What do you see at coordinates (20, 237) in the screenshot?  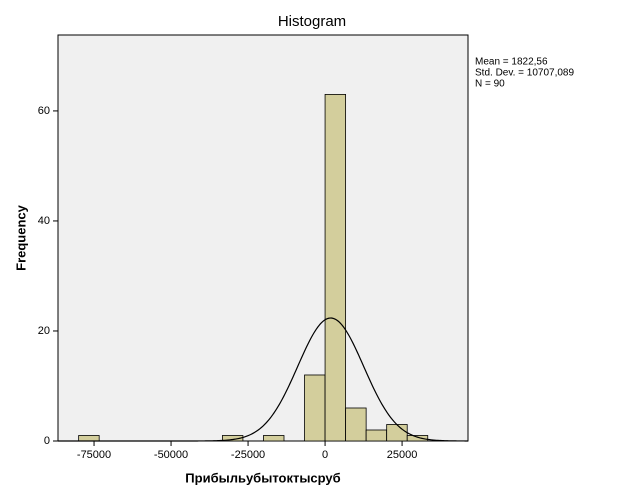 I see `y-axis-label: Frequency` at bounding box center [20, 237].